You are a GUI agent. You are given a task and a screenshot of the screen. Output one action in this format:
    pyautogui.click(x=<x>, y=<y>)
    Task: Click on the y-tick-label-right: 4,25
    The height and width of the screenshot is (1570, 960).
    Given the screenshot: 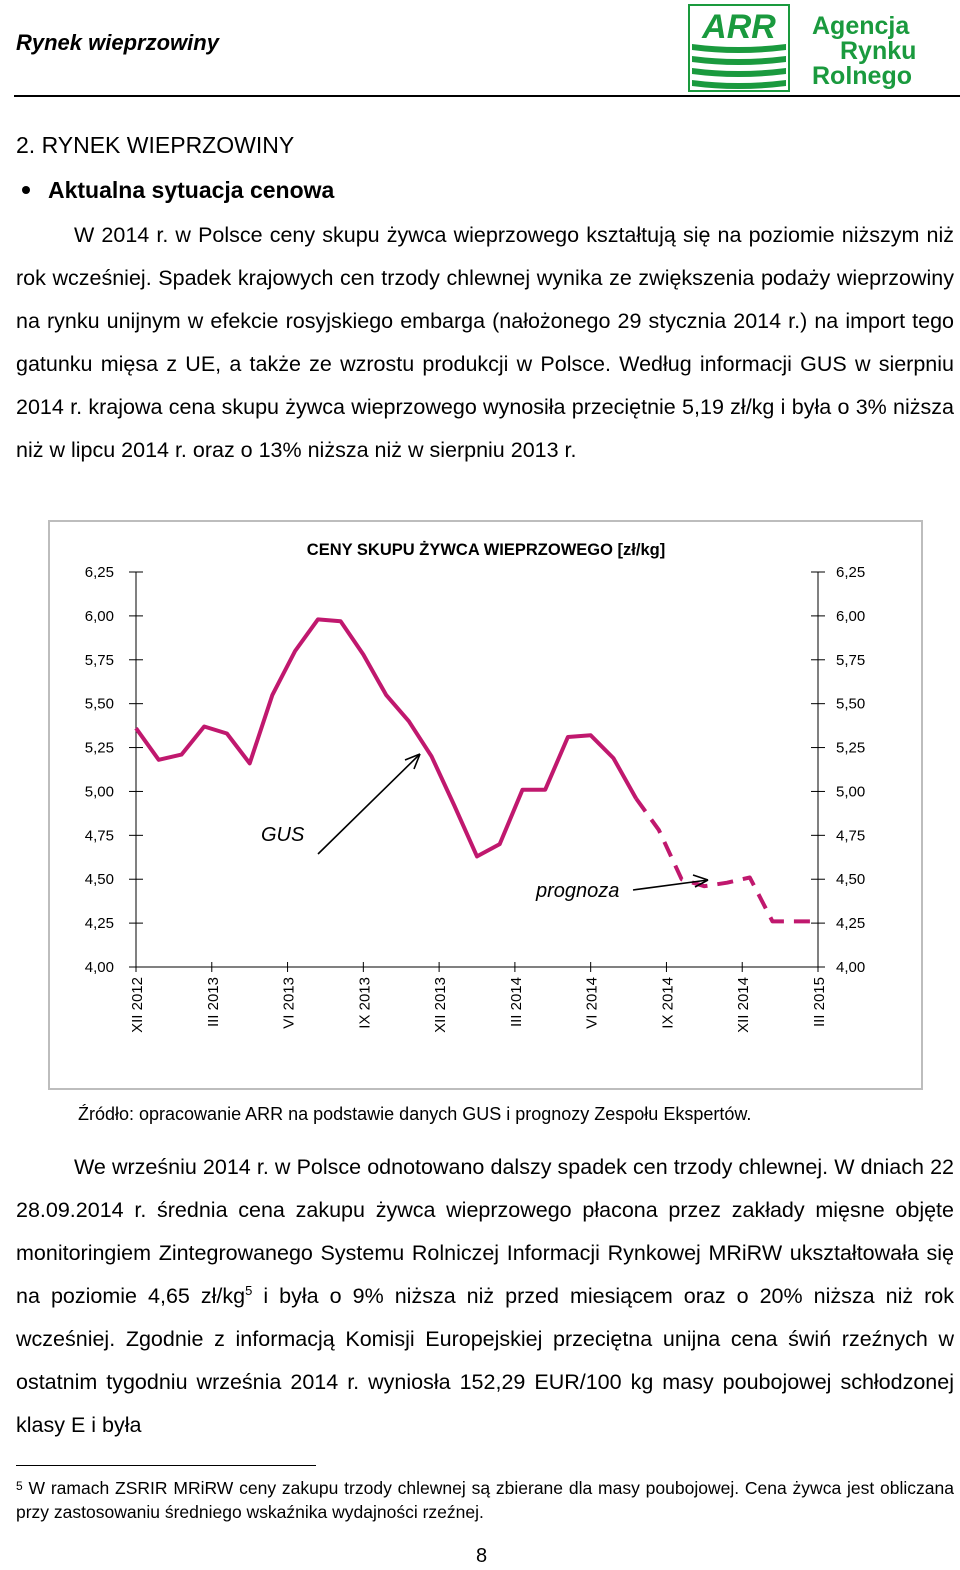 What is the action you would take?
    pyautogui.click(x=850, y=923)
    